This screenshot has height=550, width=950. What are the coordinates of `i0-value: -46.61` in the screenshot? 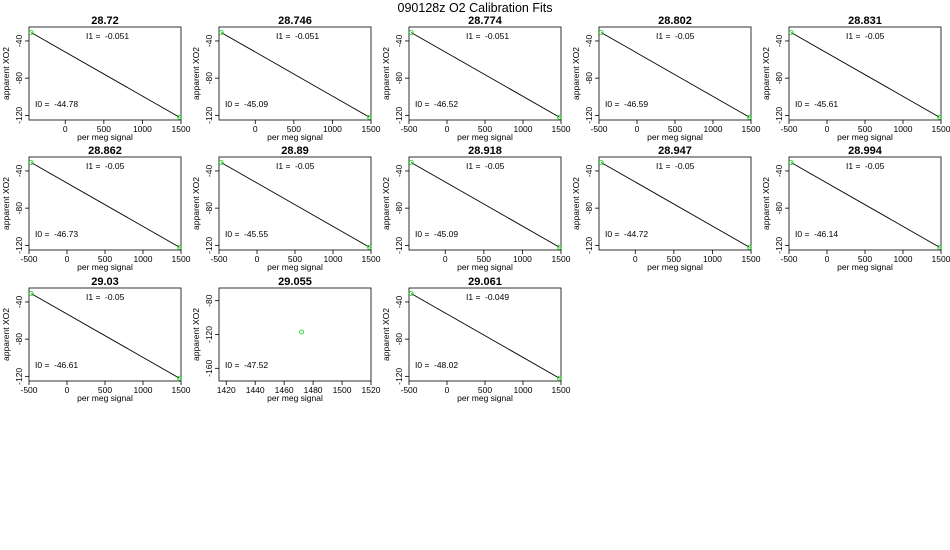 It's located at (66, 365).